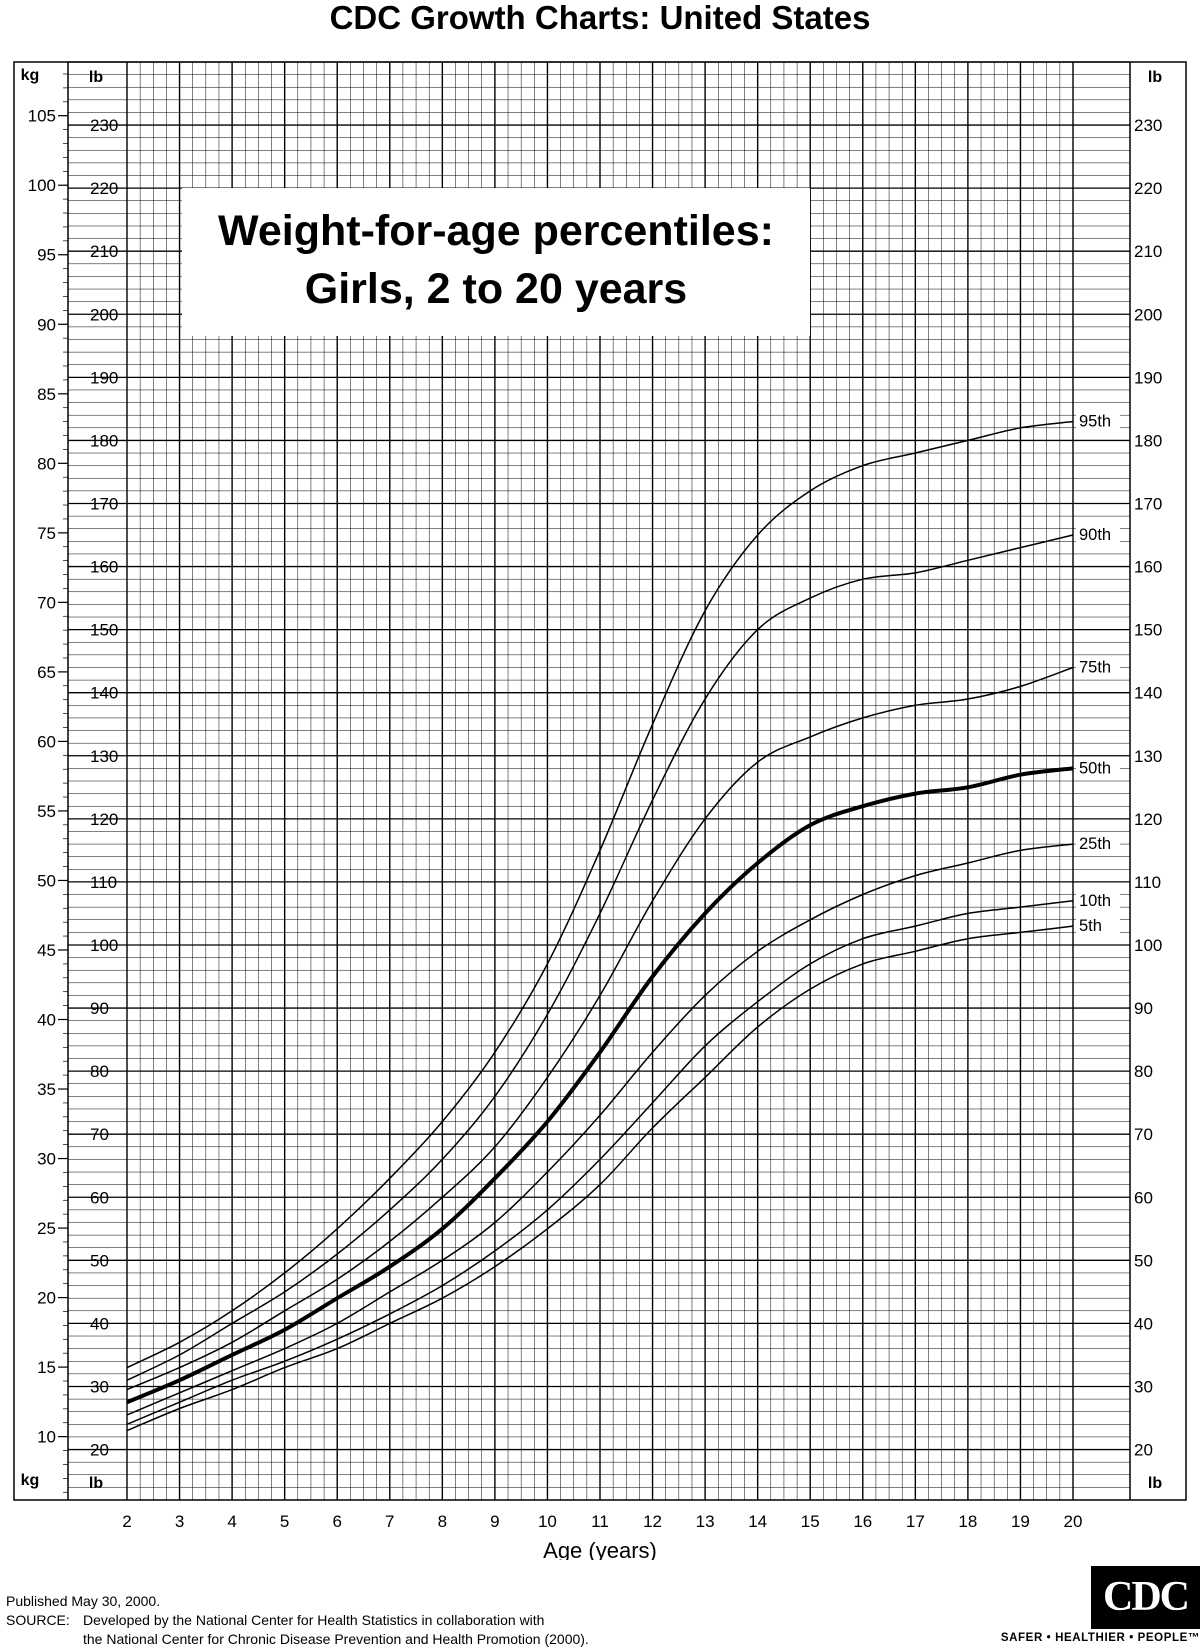 The width and height of the screenshot is (1200, 1652). What do you see at coordinates (96, 1483) in the screenshot?
I see `lb-unit-bottom-left: lb` at bounding box center [96, 1483].